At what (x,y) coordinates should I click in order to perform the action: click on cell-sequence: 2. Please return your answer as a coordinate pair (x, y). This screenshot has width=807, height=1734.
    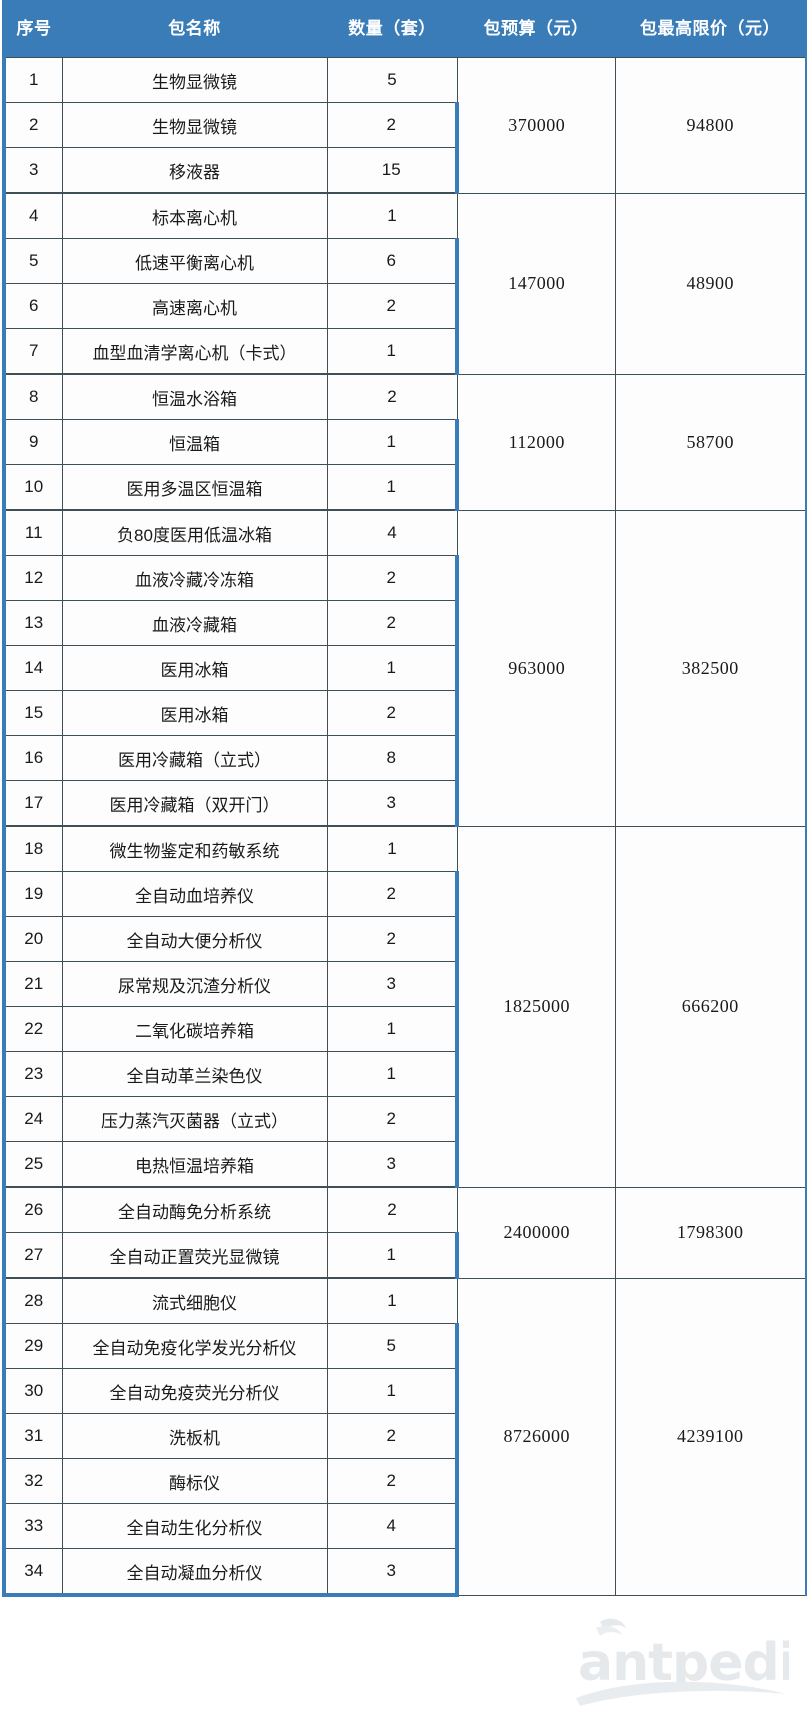
    Looking at the image, I should click on (32, 125).